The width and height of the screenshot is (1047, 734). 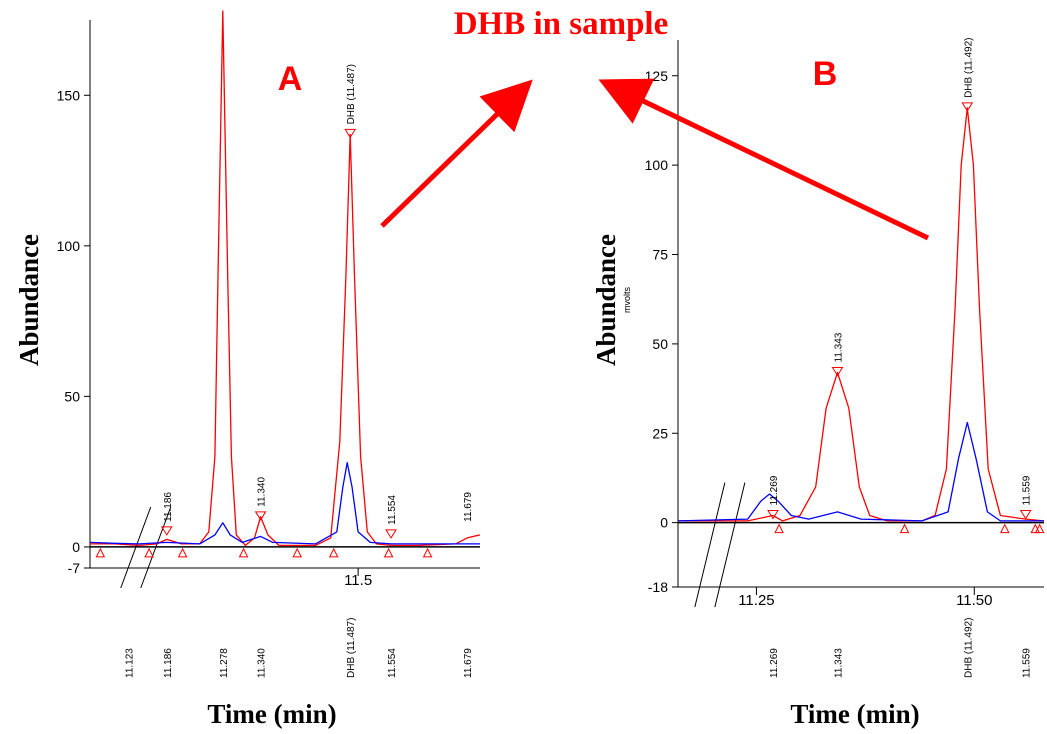 I want to click on a-y-tick-label: 50, so click(x=72, y=396).